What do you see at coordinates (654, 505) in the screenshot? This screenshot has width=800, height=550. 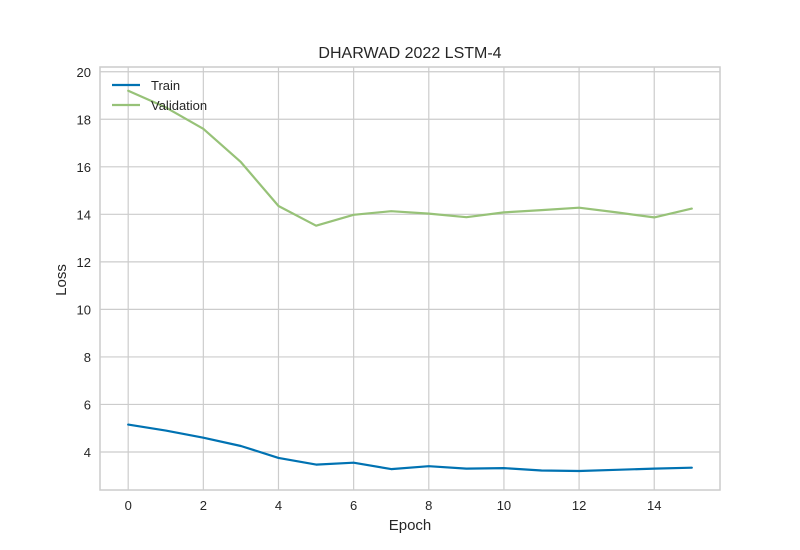 I see `x-tick-label: 14` at bounding box center [654, 505].